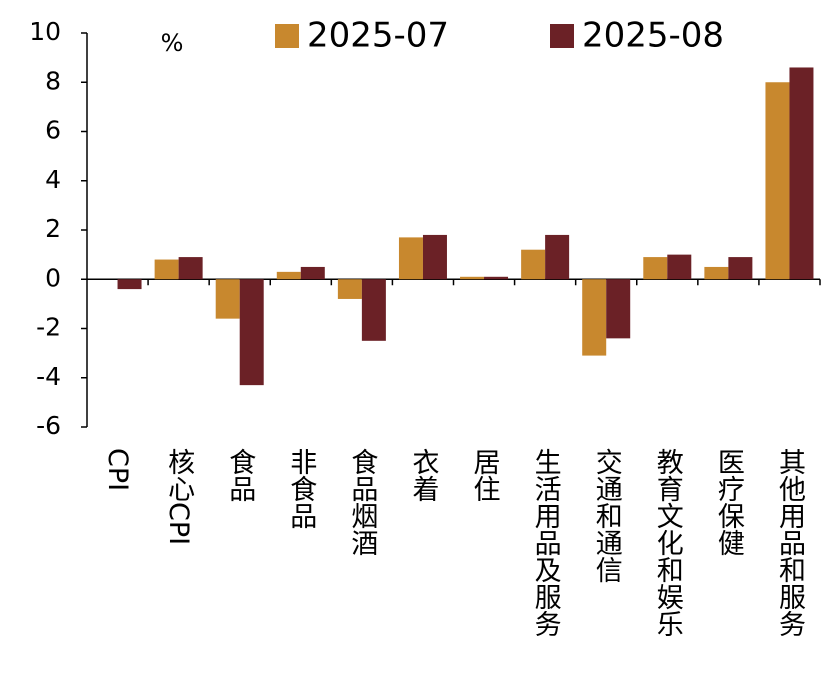  Describe the element at coordinates (607, 515) in the screenshot. I see `x-tick-label: 交通和通信` at that location.